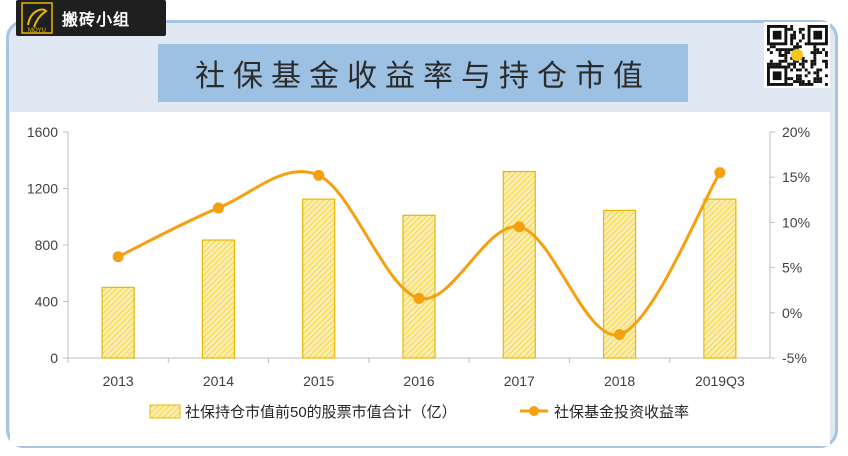 The image size is (848, 456). I want to click on y-left-tick-label: 1200, so click(42, 189).